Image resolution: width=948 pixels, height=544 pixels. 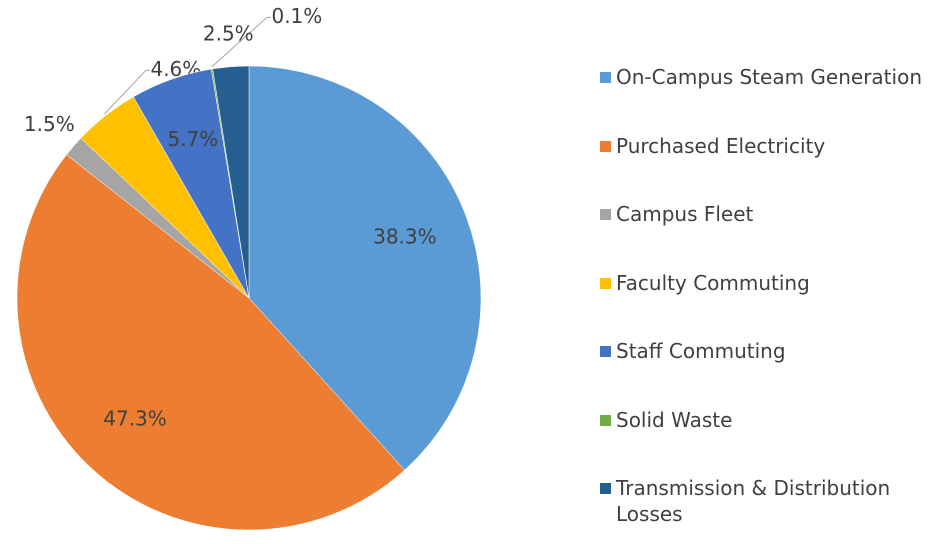 I want to click on legend-label: Solid Waste, so click(x=674, y=419).